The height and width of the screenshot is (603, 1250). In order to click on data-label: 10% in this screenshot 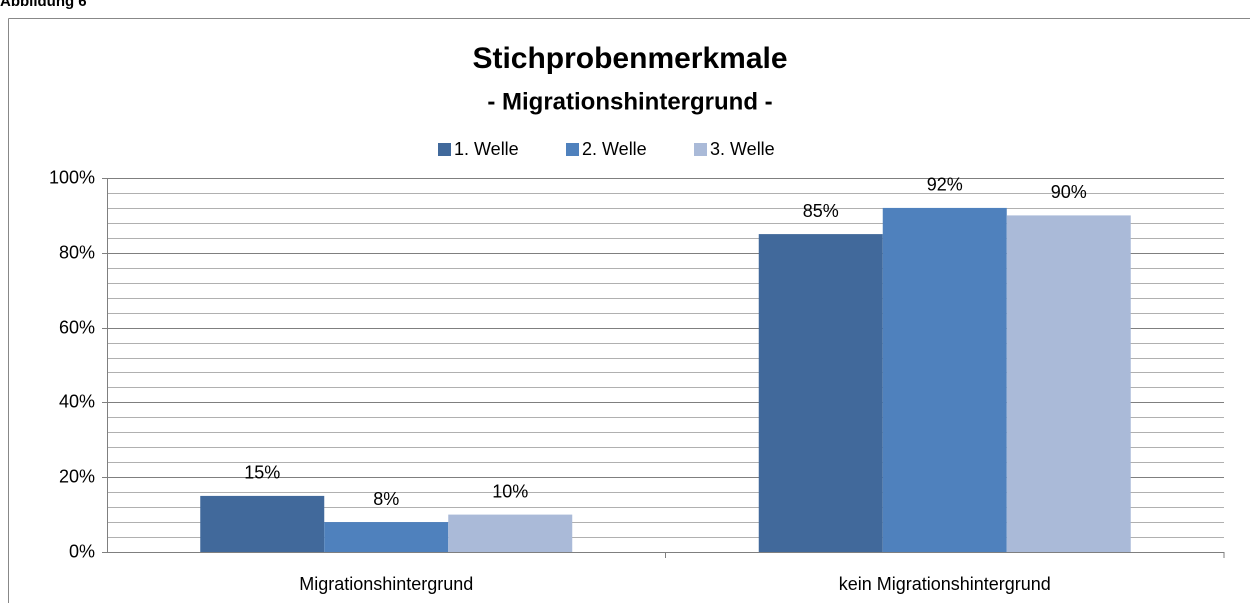, I will do `click(510, 491)`.